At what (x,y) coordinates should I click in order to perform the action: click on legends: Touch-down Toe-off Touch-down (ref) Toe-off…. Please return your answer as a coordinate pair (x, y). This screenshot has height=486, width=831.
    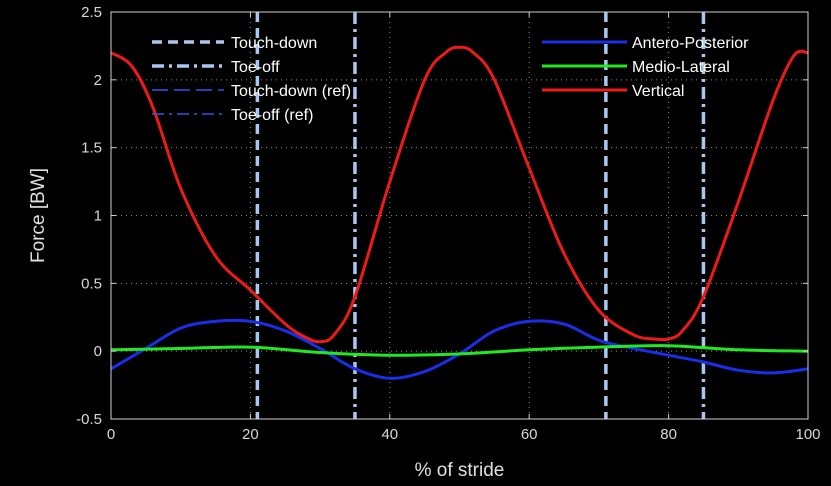
    Looking at the image, I should click on (450, 79).